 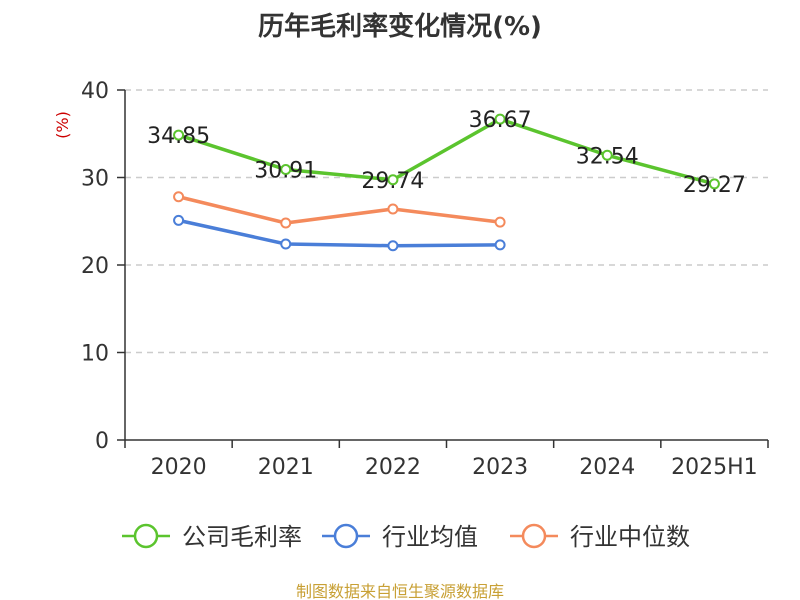 I want to click on y-axis-label: (%), so click(x=62, y=125).